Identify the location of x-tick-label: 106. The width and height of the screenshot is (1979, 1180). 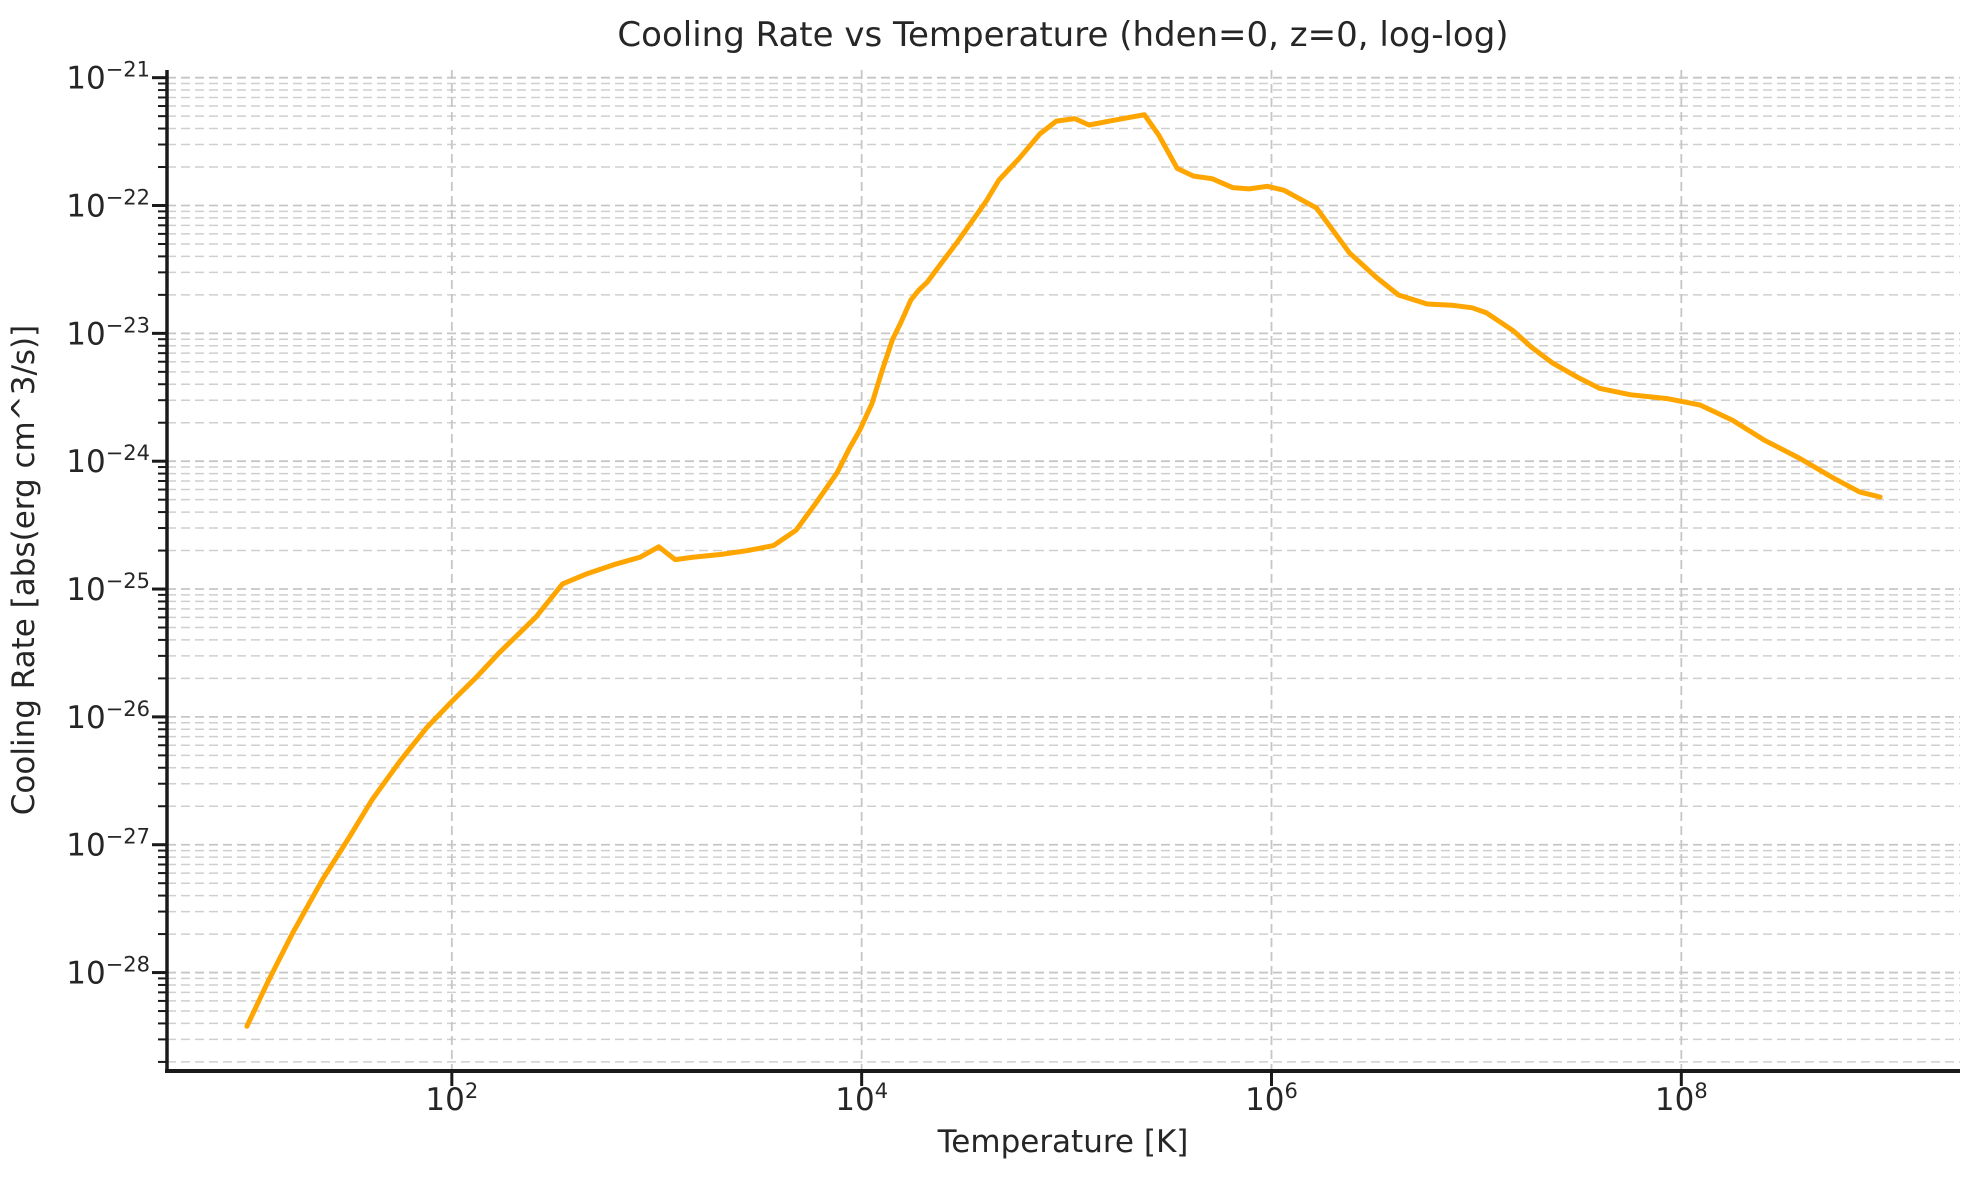
(1271, 1098).